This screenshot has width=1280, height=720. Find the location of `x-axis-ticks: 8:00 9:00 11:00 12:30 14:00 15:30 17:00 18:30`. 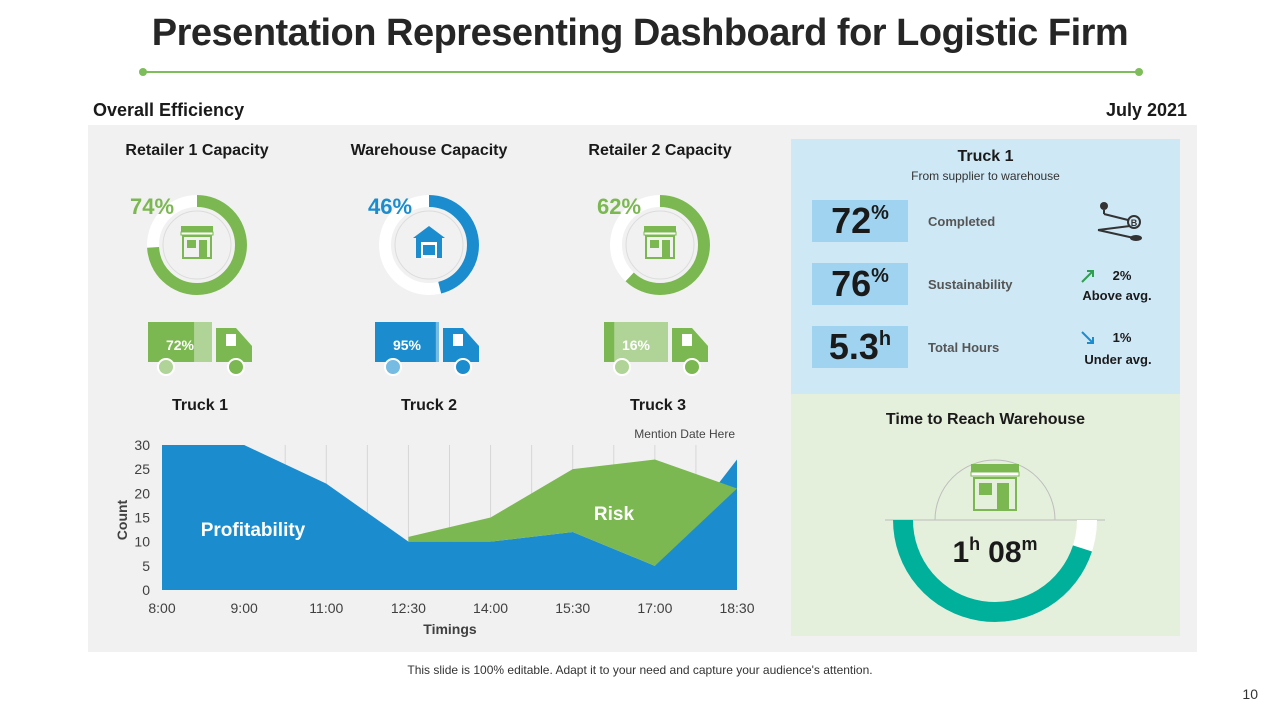

x-axis-ticks: 8:00 9:00 11:00 12:30 14:00 15:30 17:00 18:30 is located at coordinates (451, 608).